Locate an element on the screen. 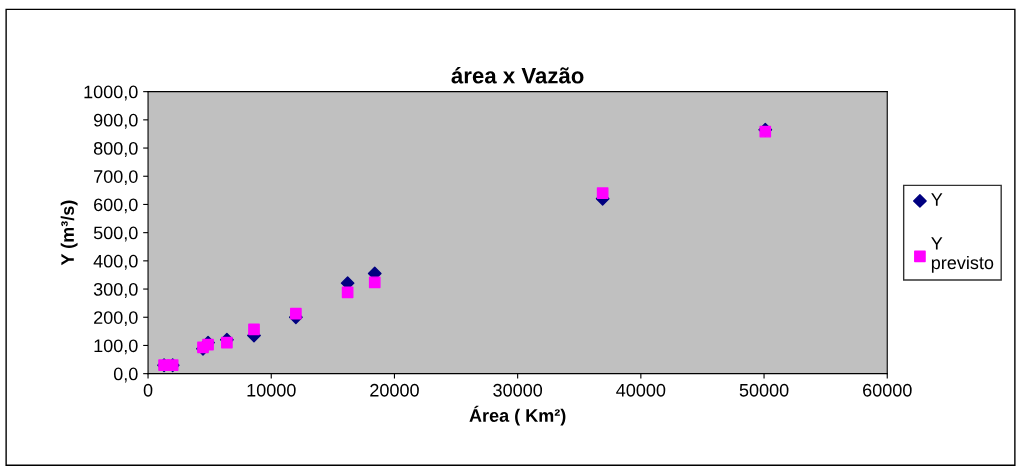 The height and width of the screenshot is (470, 1021). y-tick-label: 400,0 is located at coordinates (115, 262).